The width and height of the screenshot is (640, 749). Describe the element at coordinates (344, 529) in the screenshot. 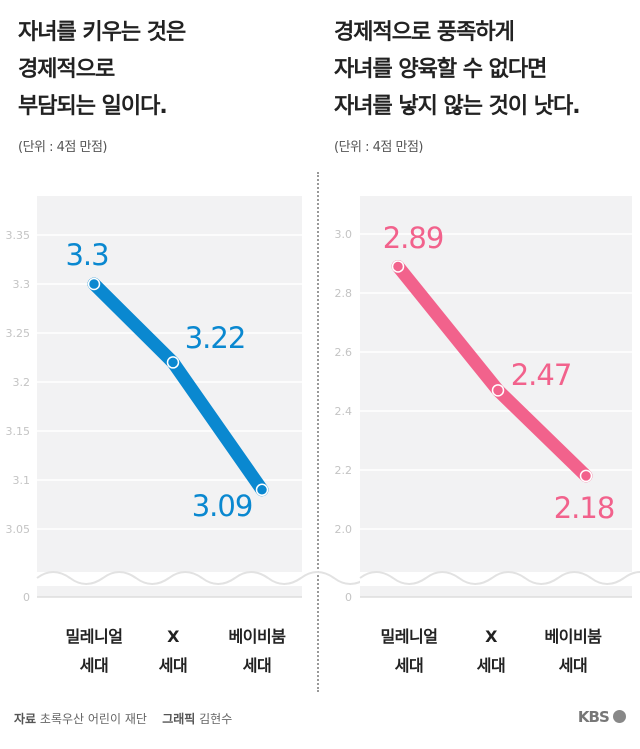

I see `right-ytick-label: 2.0` at that location.